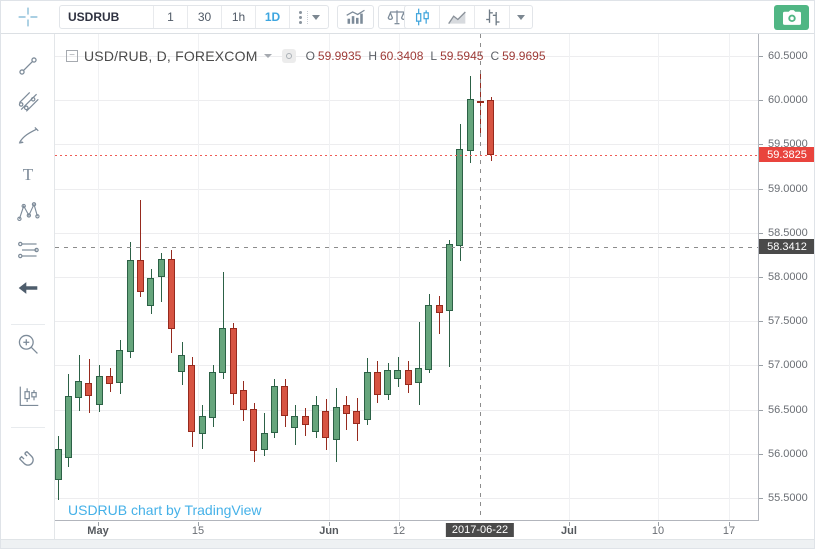 The image size is (815, 549). Describe the element at coordinates (107, 17) in the screenshot. I see `symbol-field: USDRUB` at that location.